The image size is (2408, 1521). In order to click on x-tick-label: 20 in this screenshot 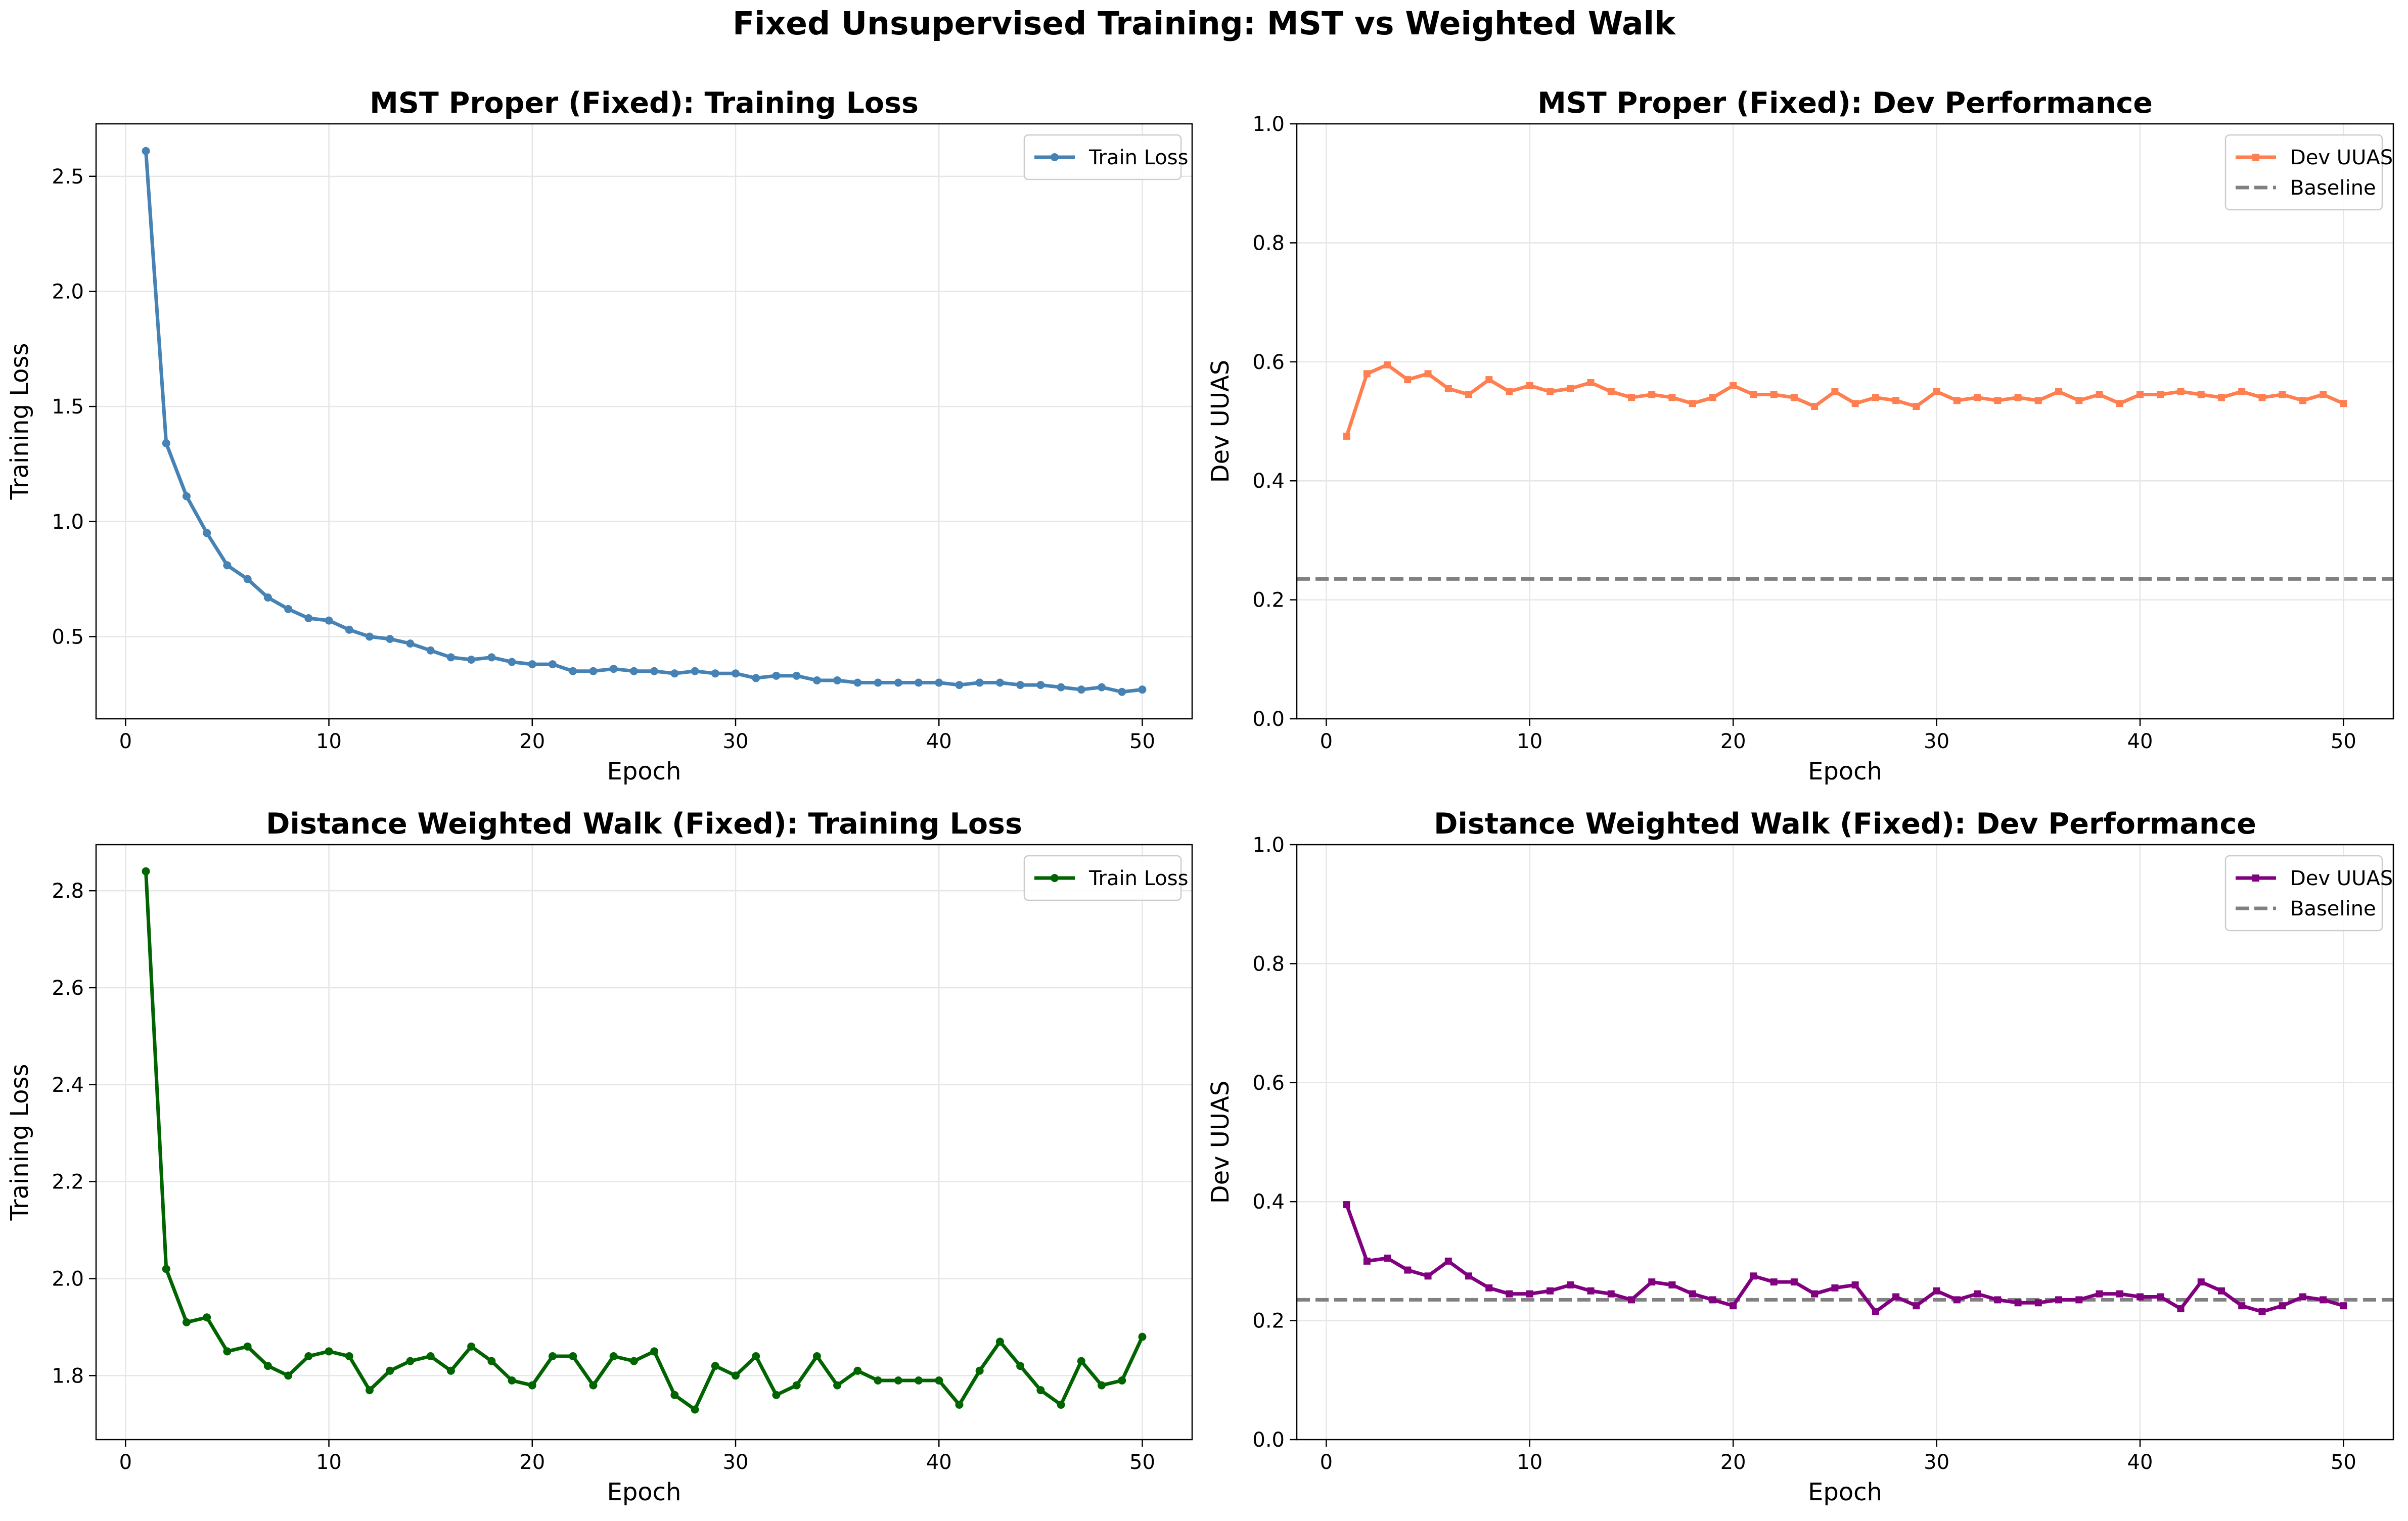, I will do `click(1733, 741)`.